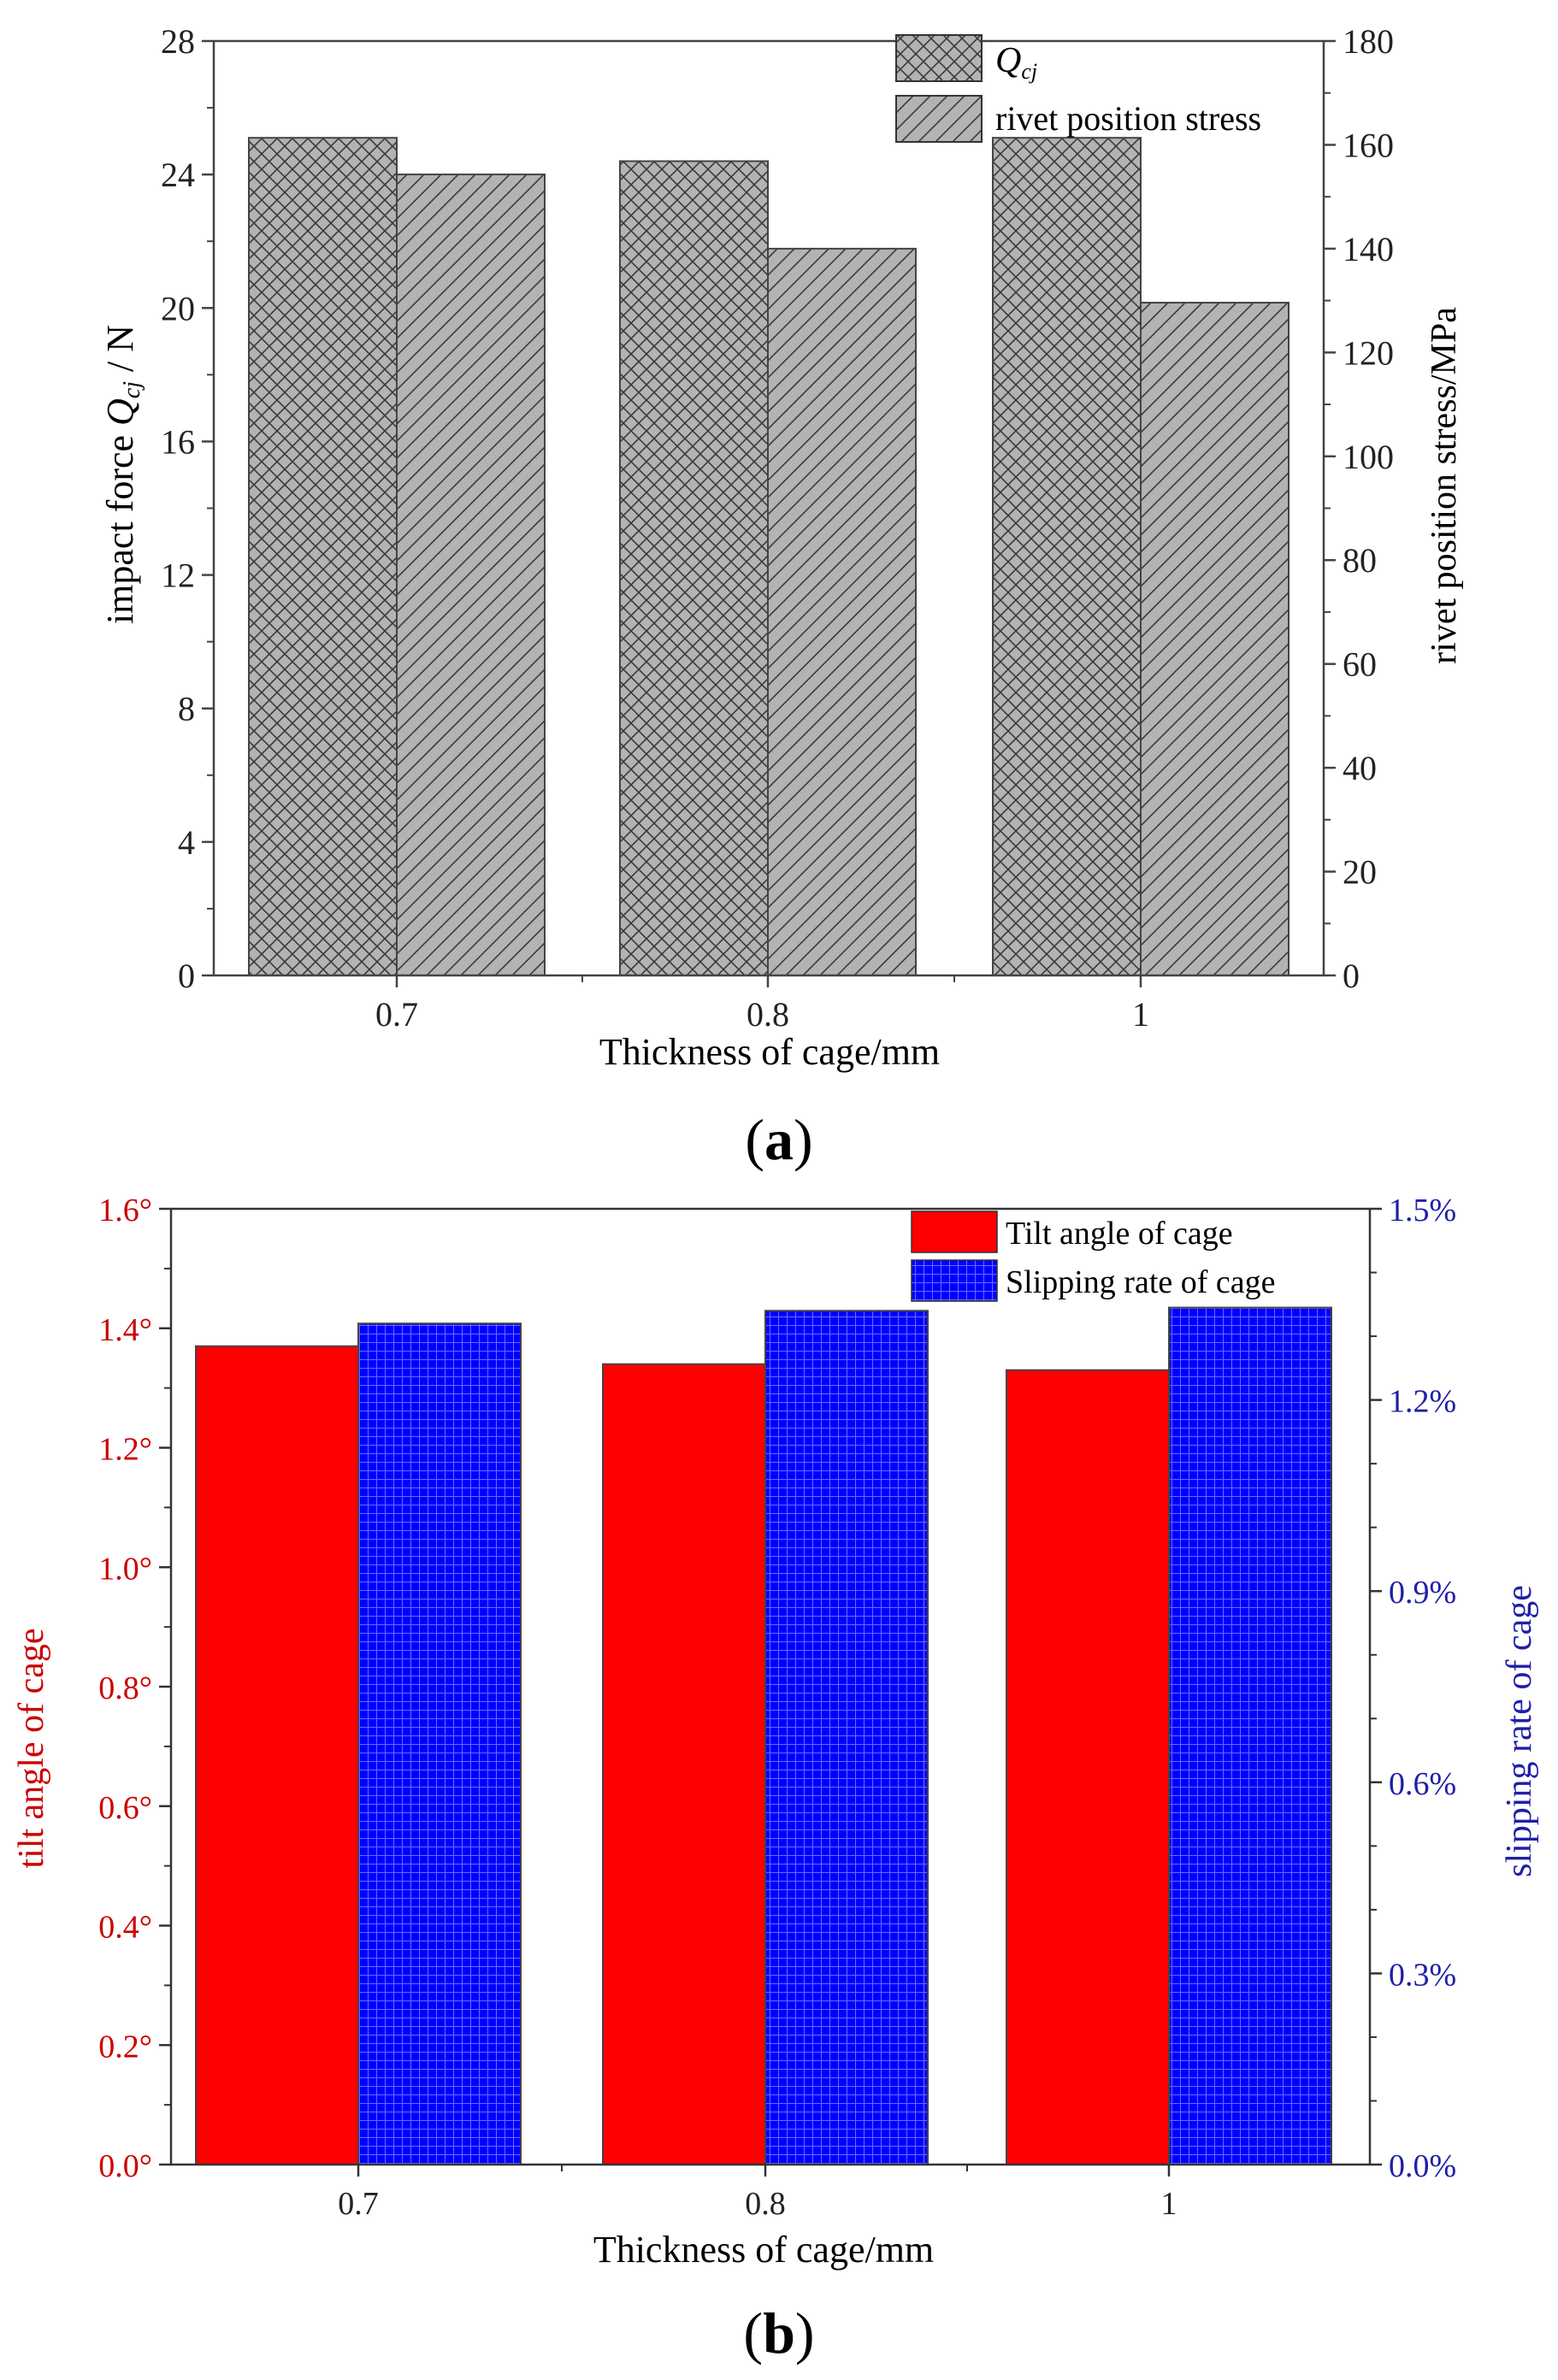 This screenshot has width=1558, height=2380. I want to click on panel-b-left-axis-label: tilt angle of cage, so click(31, 1748).